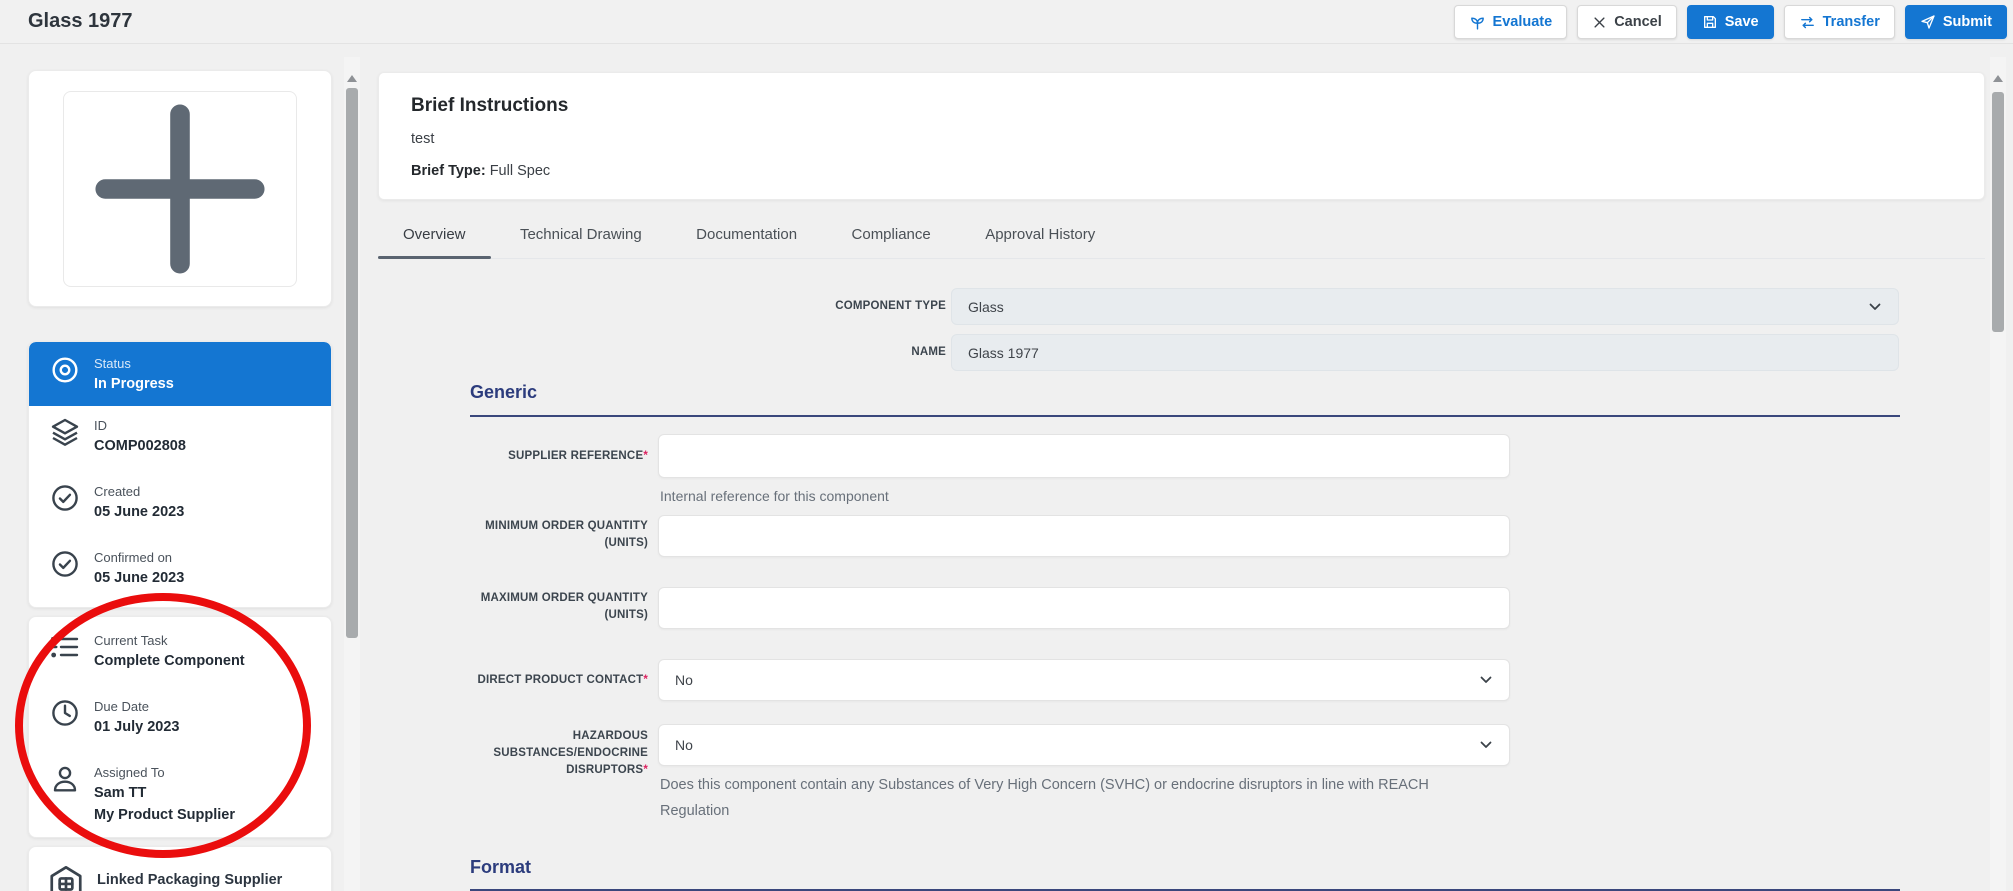 The height and width of the screenshot is (891, 2013). I want to click on hazardous-substances-select: No, so click(1084, 745).